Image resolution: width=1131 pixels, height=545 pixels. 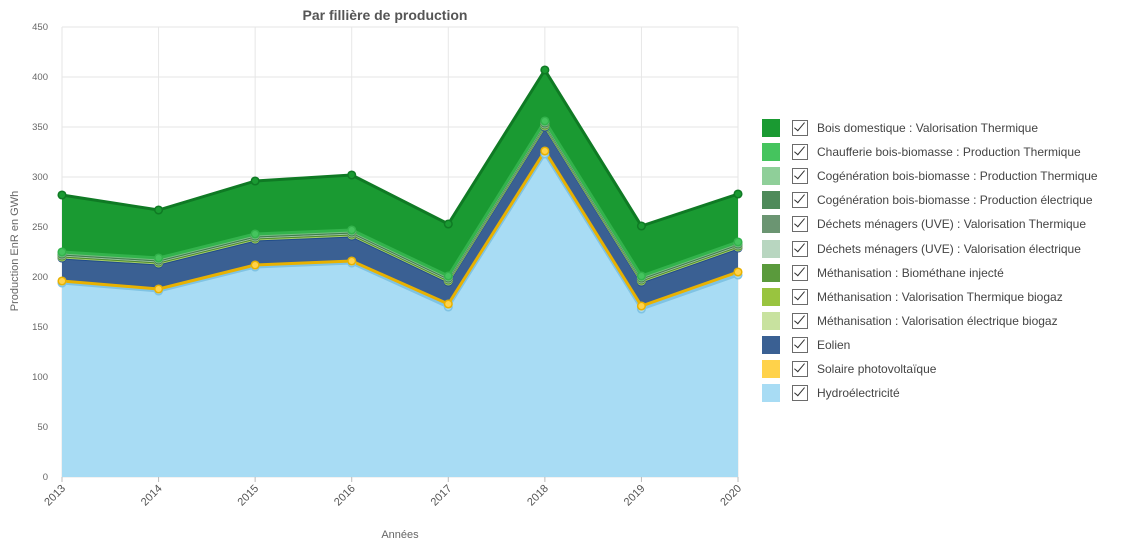 What do you see at coordinates (40, 252) in the screenshot?
I see `y-axis-ticks: 0 50 100 150 200 250 300 350 400 450` at bounding box center [40, 252].